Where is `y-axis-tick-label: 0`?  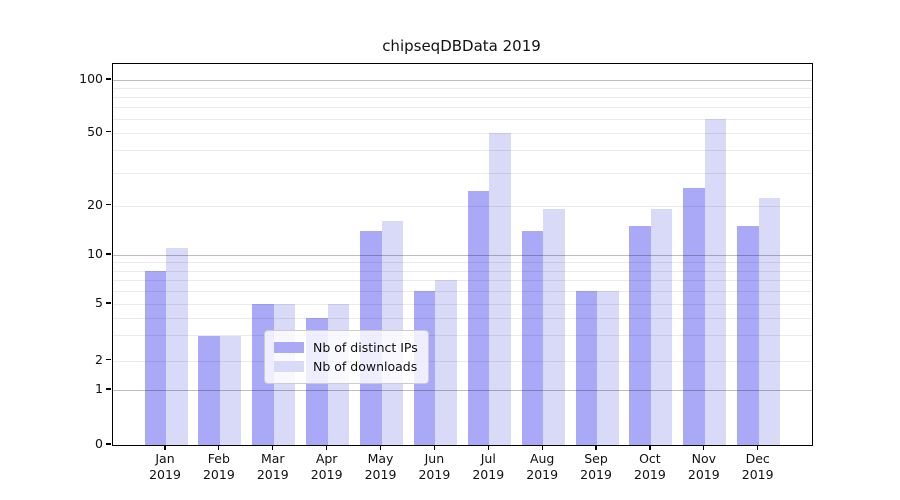 y-axis-tick-label: 0 is located at coordinates (99, 443).